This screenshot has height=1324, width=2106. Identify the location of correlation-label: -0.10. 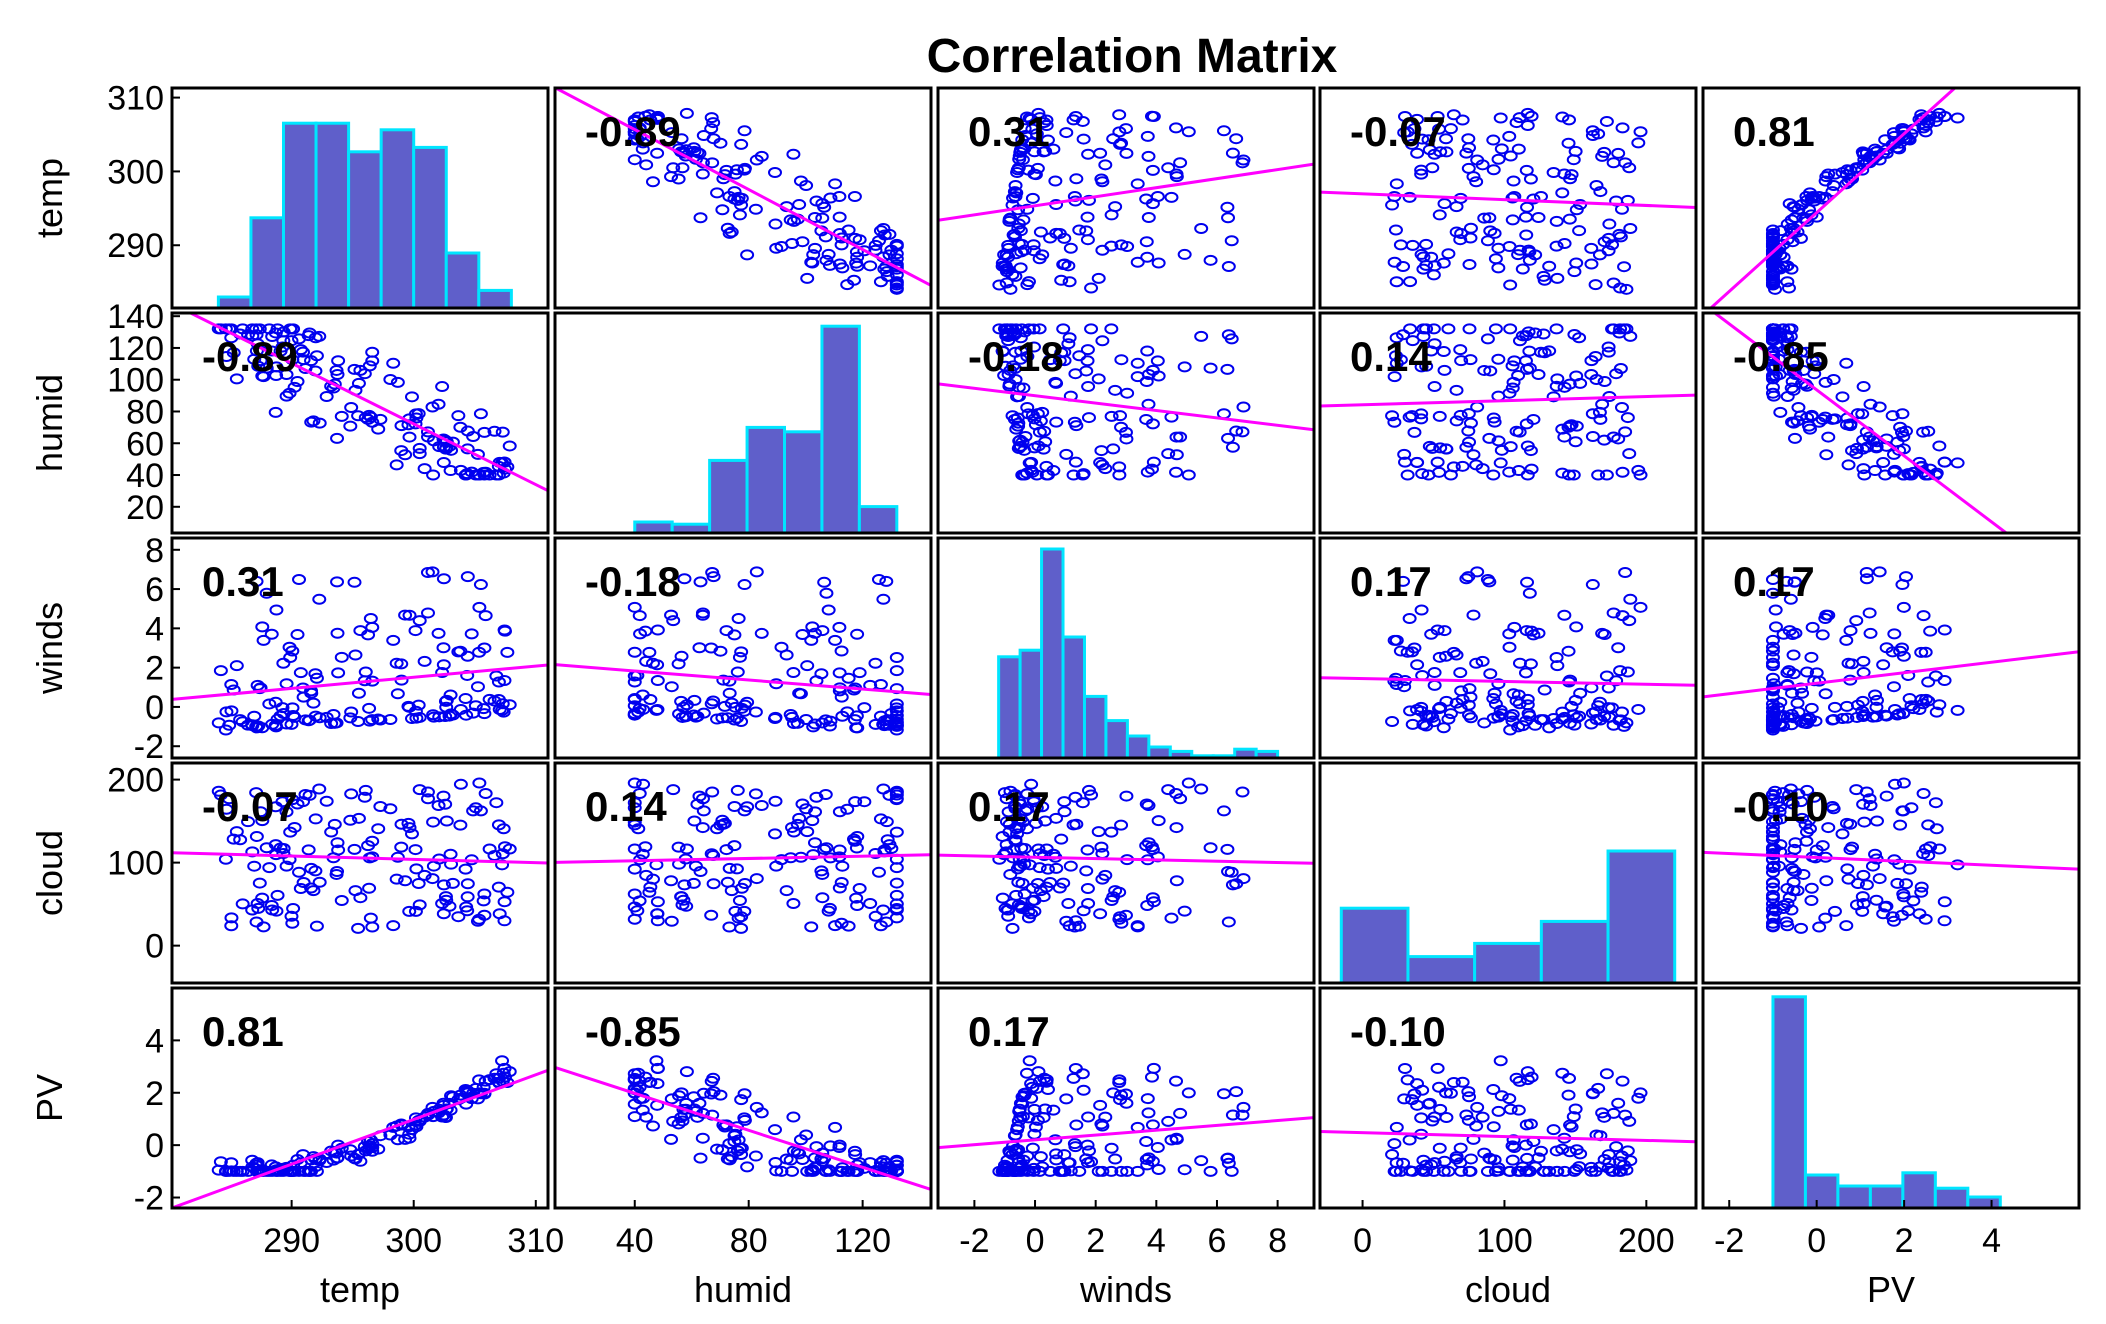
(1398, 1031).